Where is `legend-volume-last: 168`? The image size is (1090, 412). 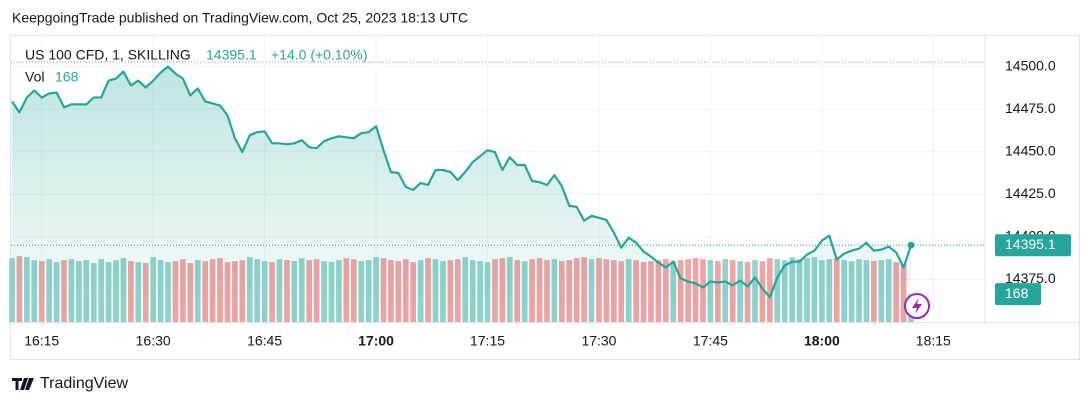 legend-volume-last: 168 is located at coordinates (67, 77).